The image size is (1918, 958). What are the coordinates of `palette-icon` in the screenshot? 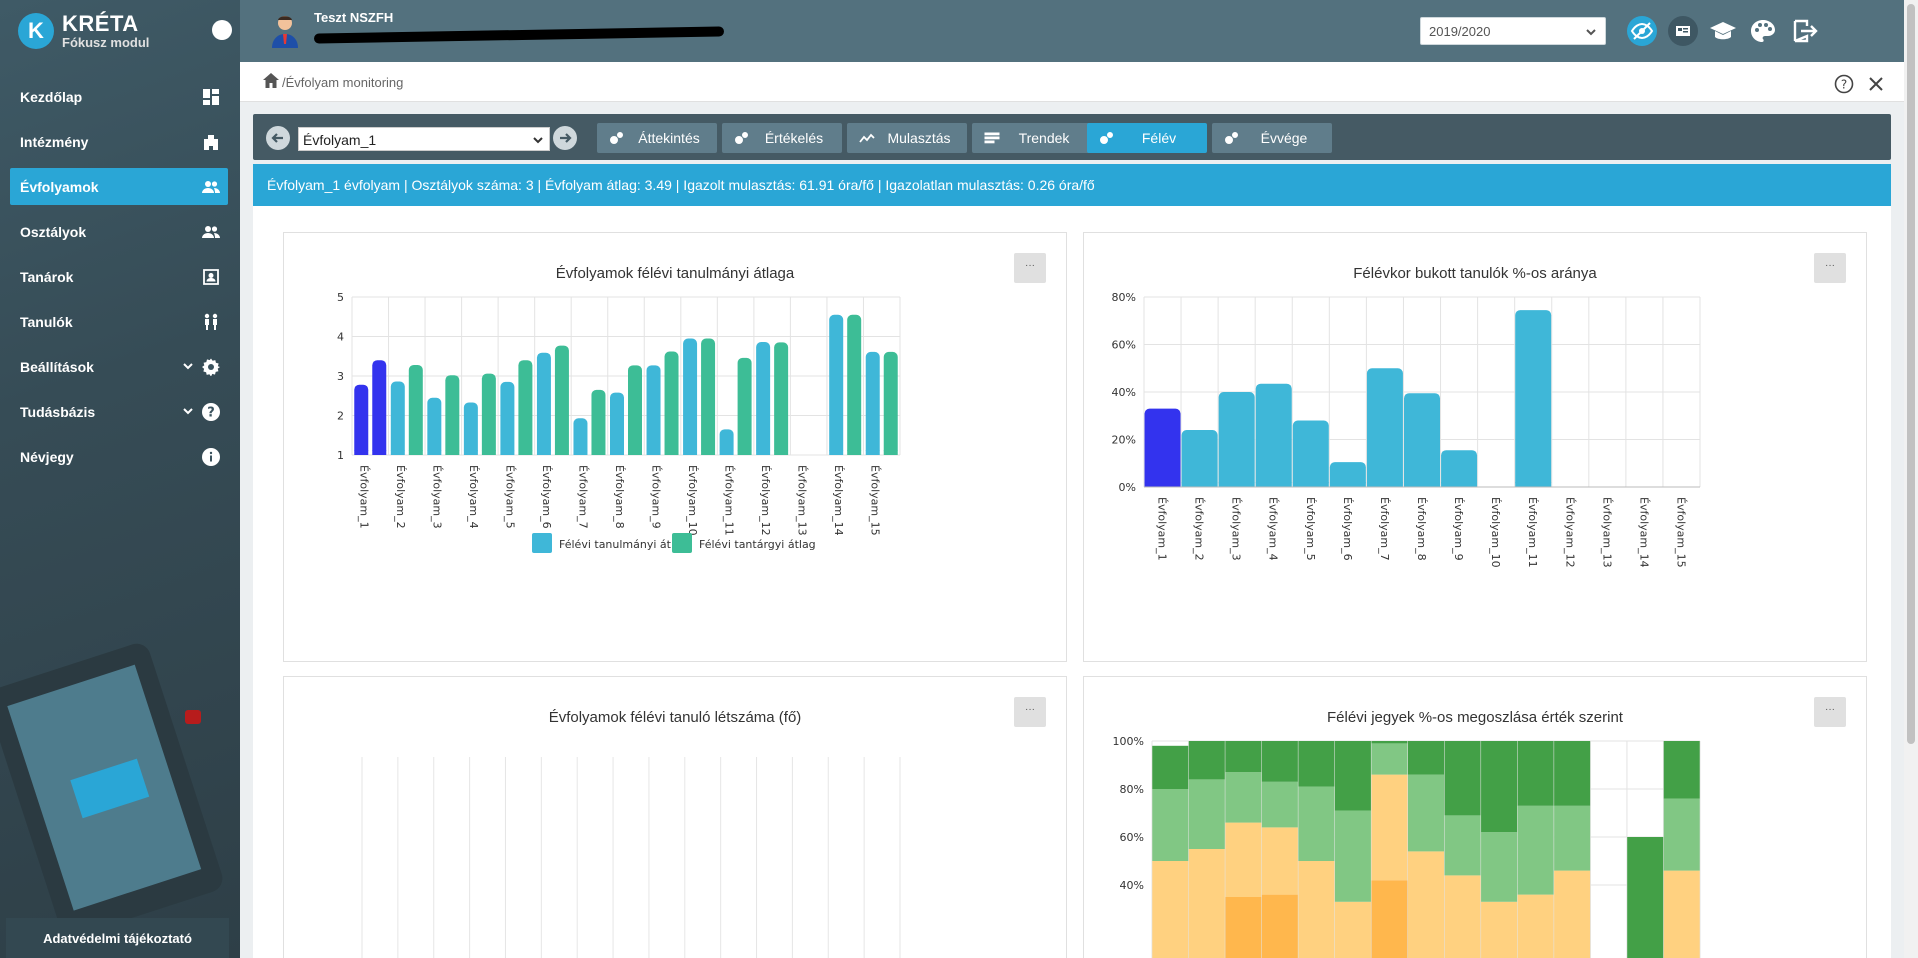 It's located at (1763, 31).